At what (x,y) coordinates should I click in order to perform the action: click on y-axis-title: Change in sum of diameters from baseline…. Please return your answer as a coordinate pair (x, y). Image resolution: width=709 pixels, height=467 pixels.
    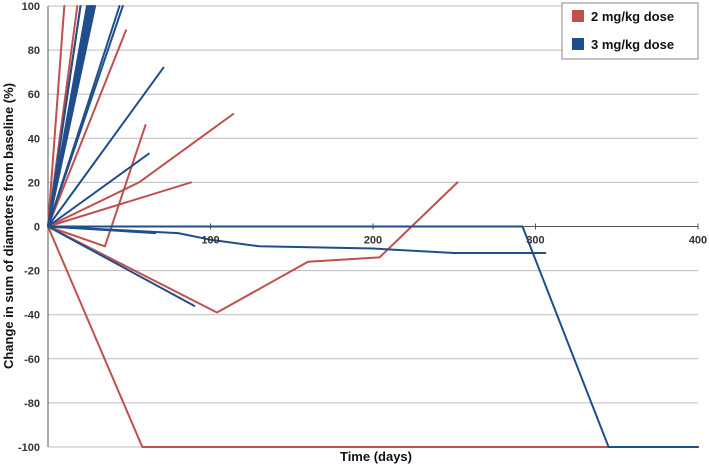
    Looking at the image, I should click on (8, 226).